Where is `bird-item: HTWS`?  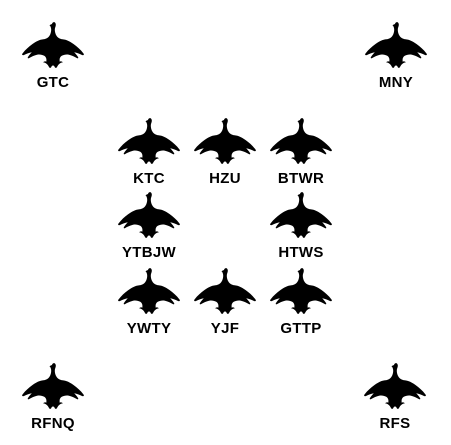 bird-item: HTWS is located at coordinates (301, 227).